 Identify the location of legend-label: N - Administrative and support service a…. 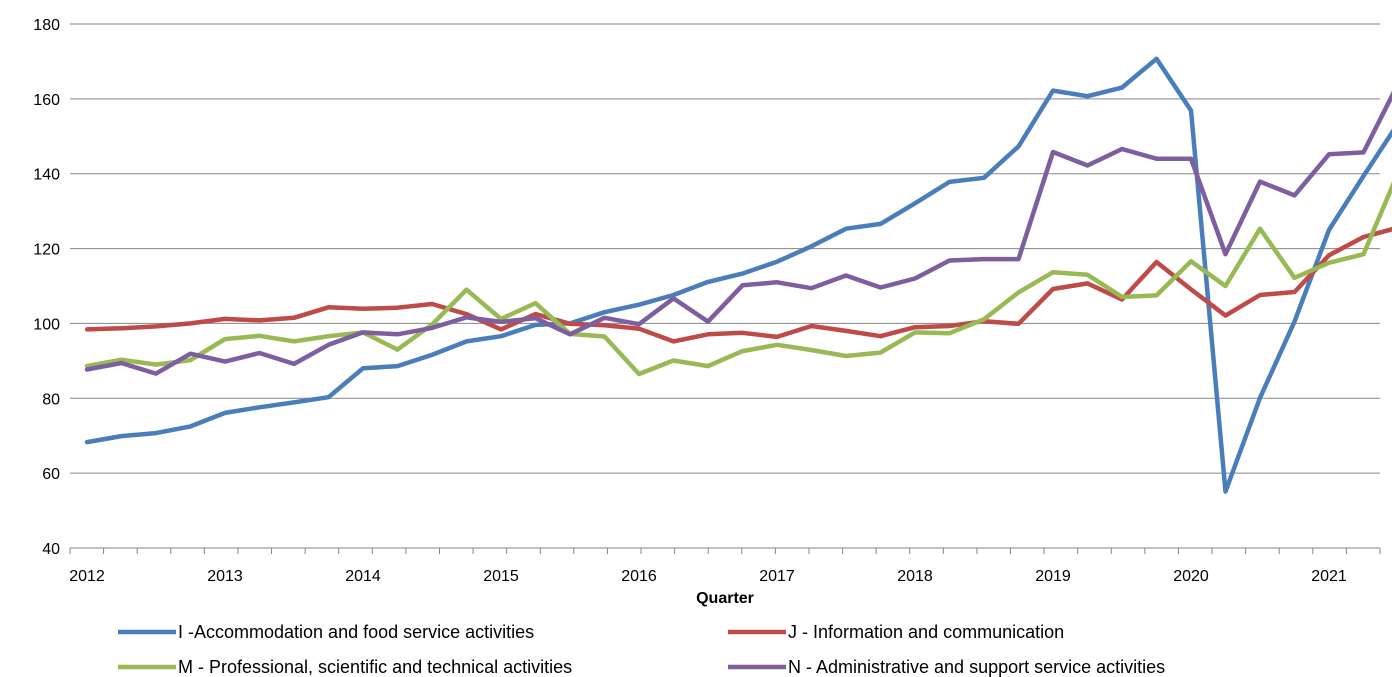
(976, 667).